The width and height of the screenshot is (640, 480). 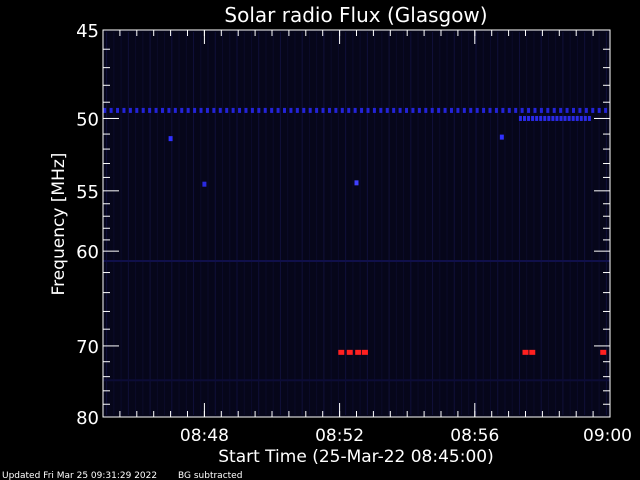 What do you see at coordinates (87, 252) in the screenshot?
I see `y-tick-label: 60` at bounding box center [87, 252].